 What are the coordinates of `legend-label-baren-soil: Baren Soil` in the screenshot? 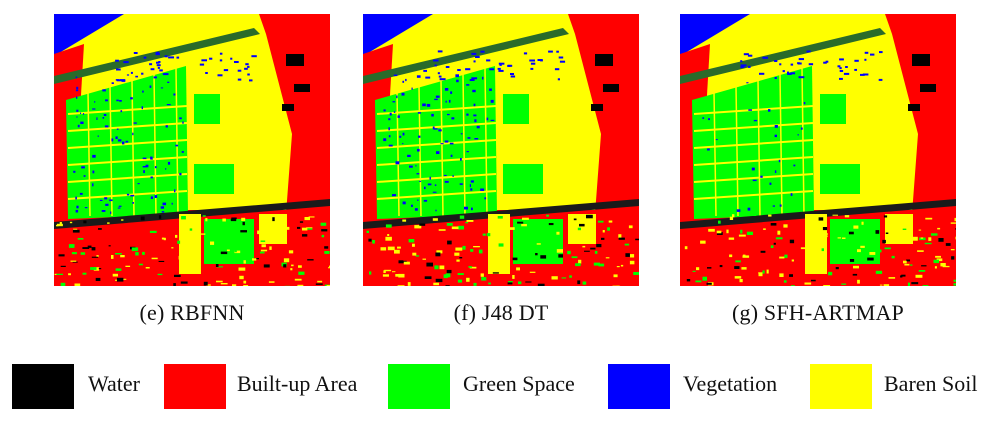 It's located at (931, 383).